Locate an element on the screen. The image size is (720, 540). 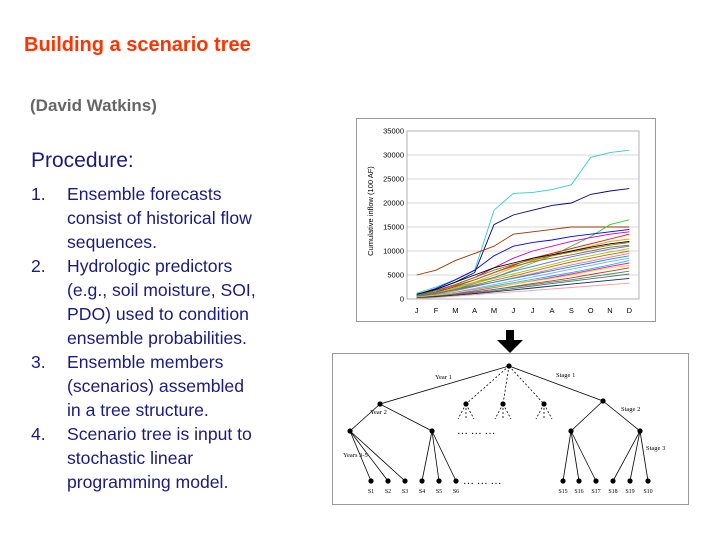
chart-y-tick-label: 5000 is located at coordinates (395, 275).